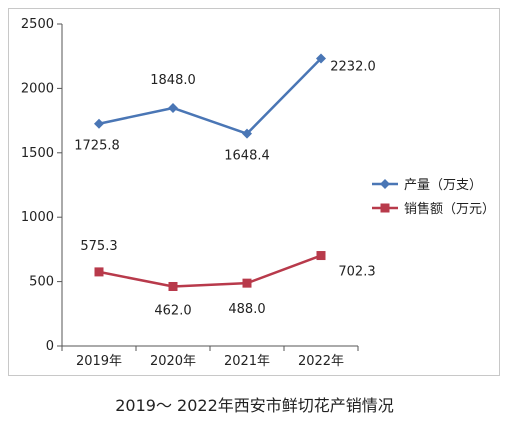 This screenshot has height=422, width=509. What do you see at coordinates (321, 361) in the screenshot?
I see `x-tick-label: 2022年` at bounding box center [321, 361].